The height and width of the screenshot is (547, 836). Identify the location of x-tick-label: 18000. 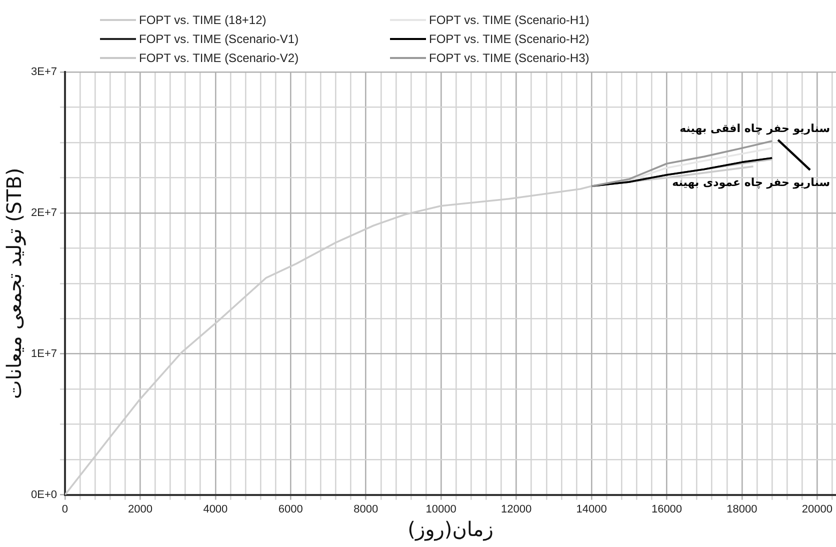
(742, 509).